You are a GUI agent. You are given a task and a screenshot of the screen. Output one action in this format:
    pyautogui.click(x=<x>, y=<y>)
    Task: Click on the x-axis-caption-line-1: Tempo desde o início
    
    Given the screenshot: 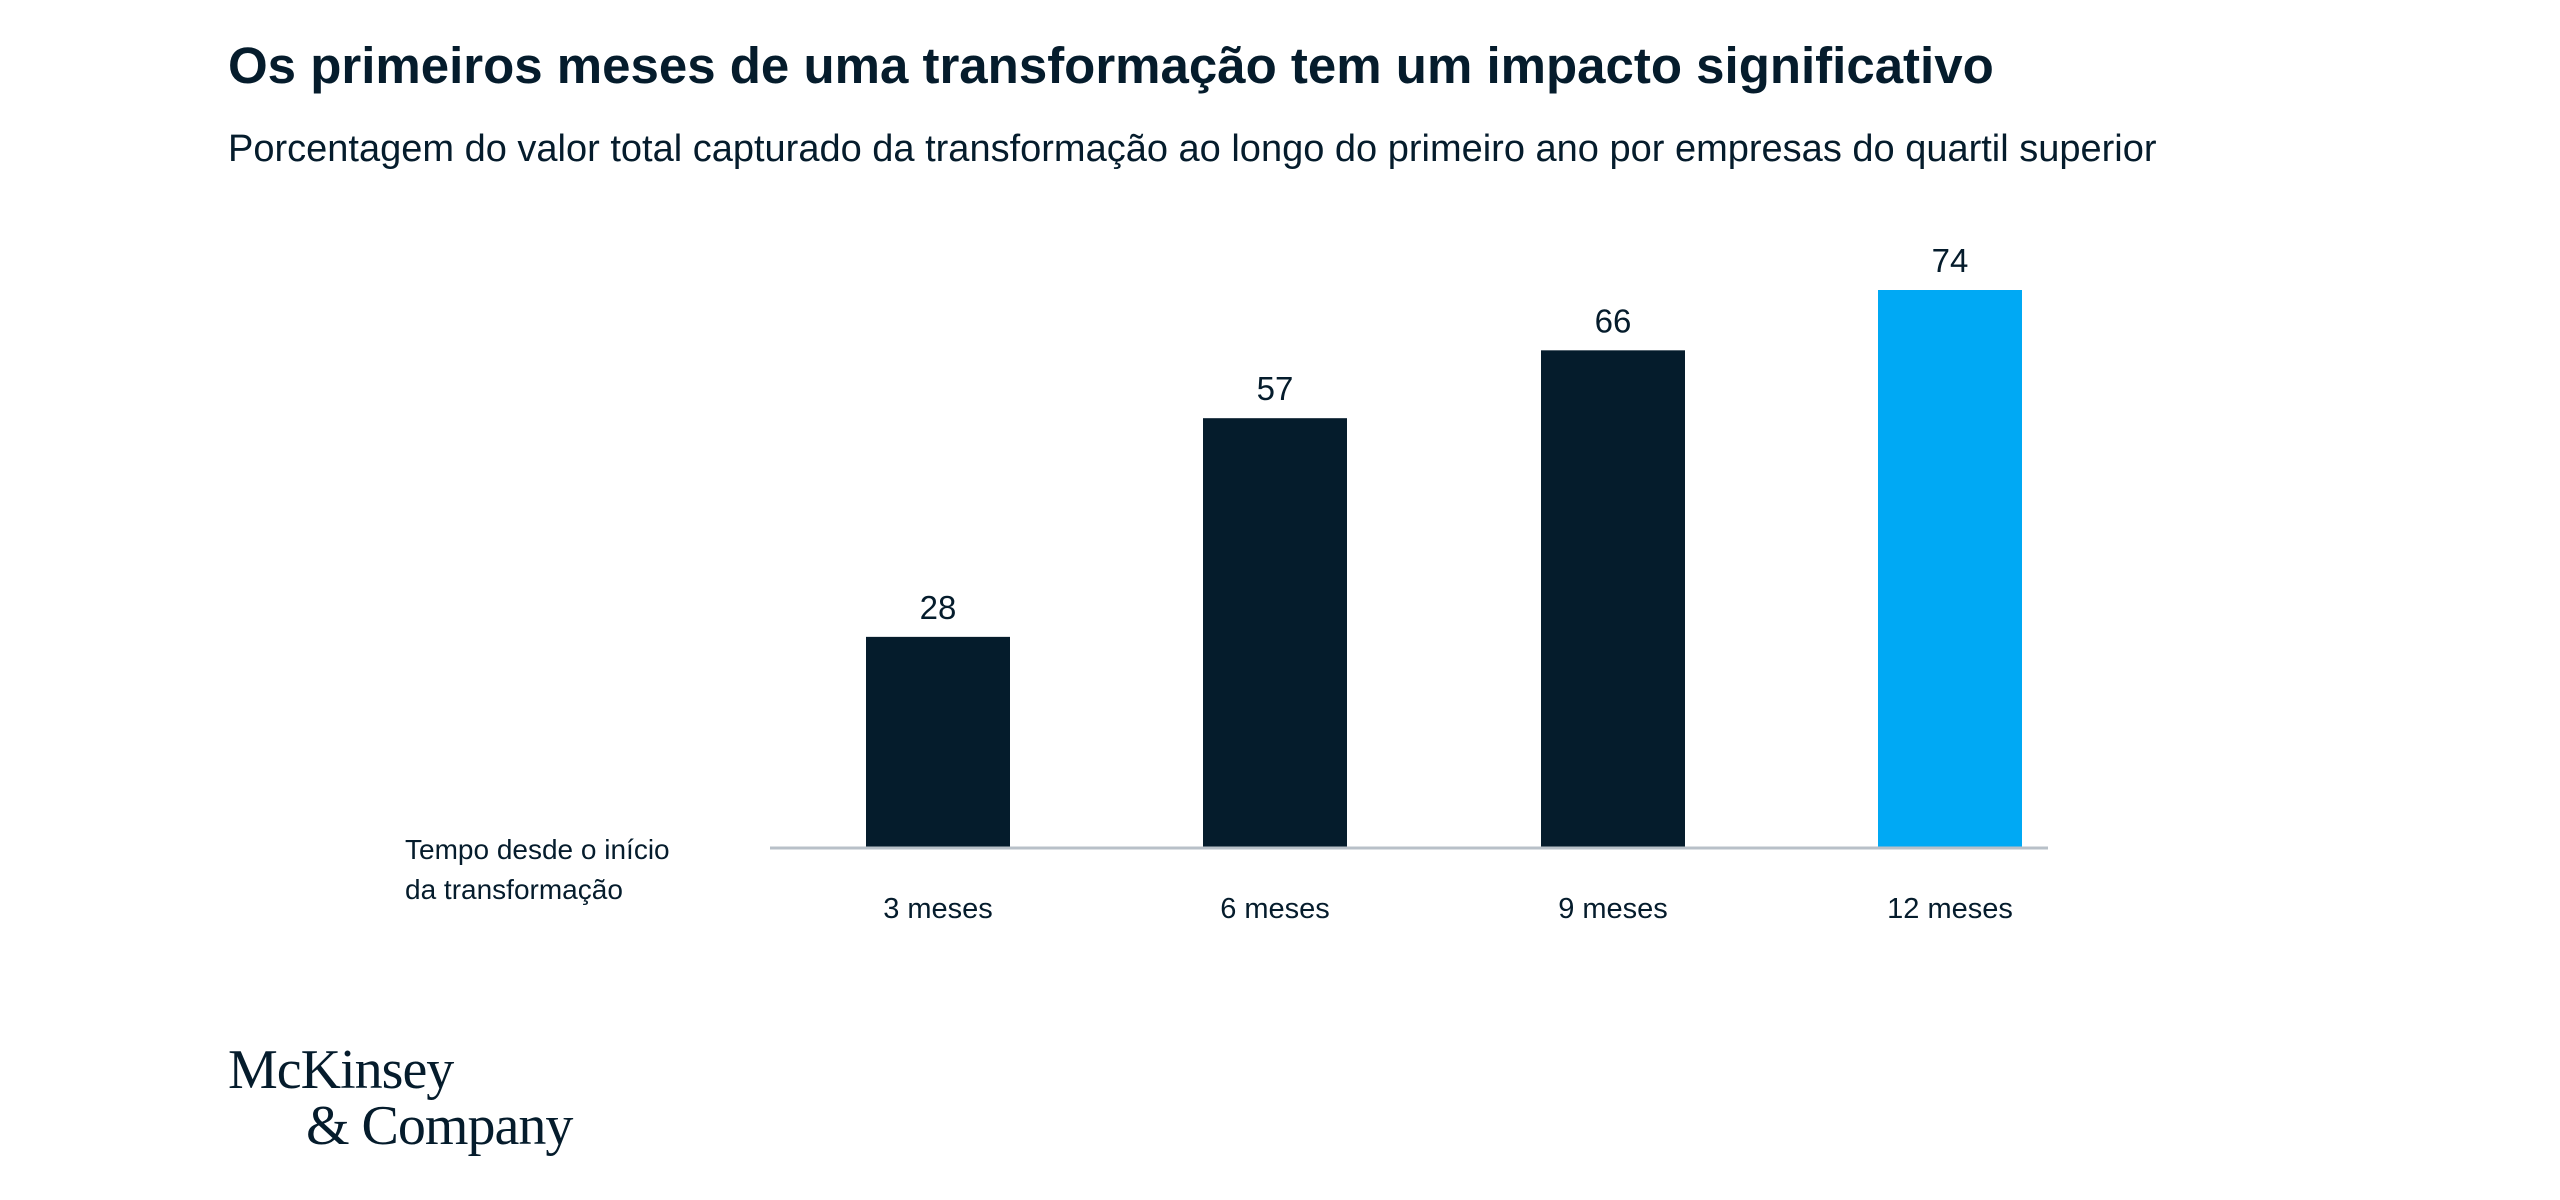 What is the action you would take?
    pyautogui.click(x=537, y=849)
    